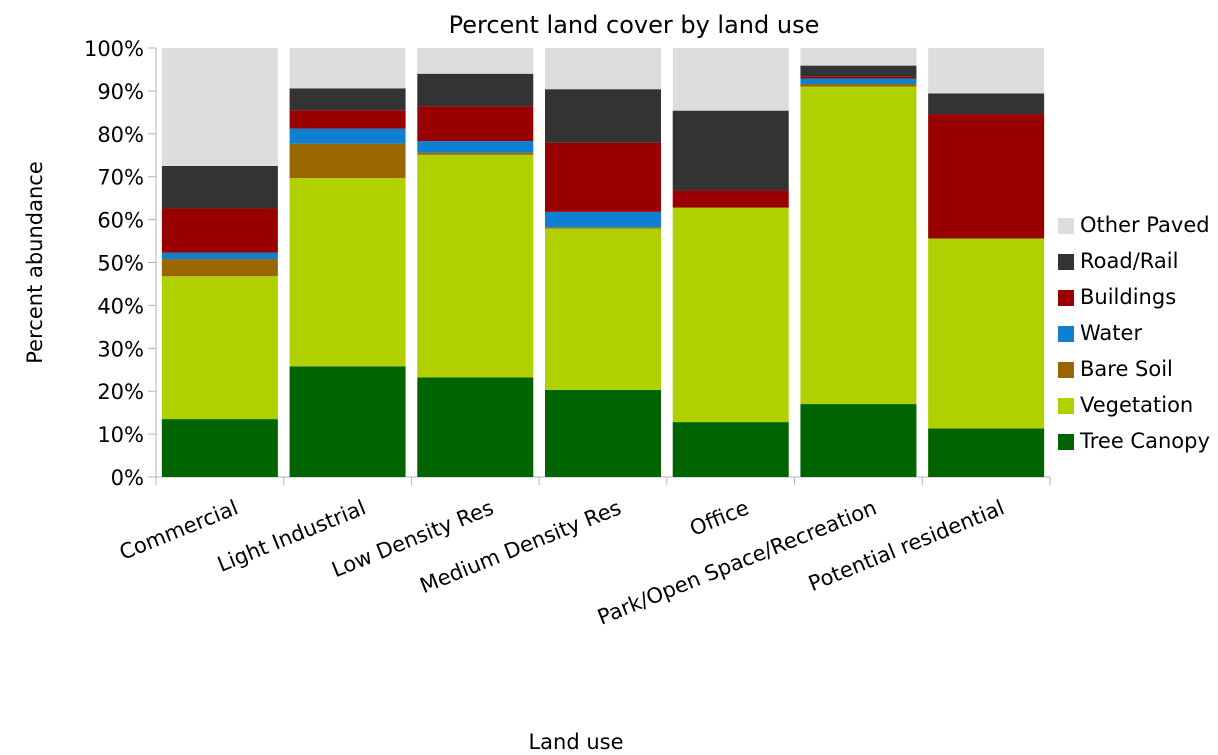 Image resolution: width=1218 pixels, height=755 pixels. What do you see at coordinates (1111, 333) in the screenshot?
I see `legend-label: Water` at bounding box center [1111, 333].